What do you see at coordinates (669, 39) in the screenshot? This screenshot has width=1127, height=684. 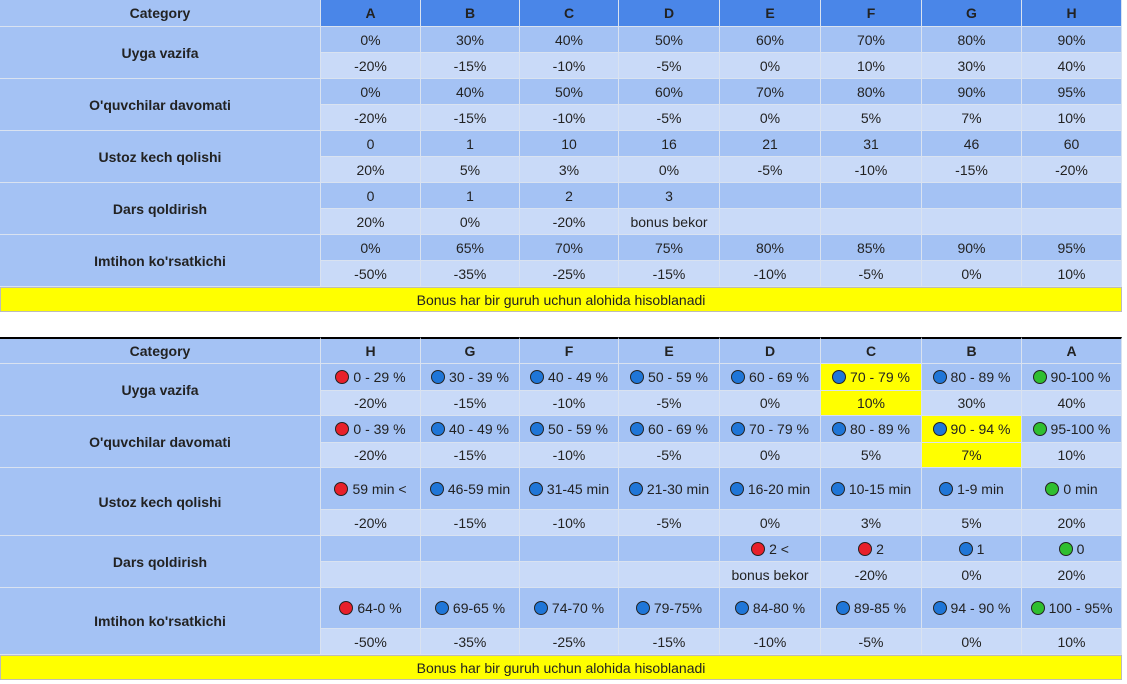 I see `cell-text: 50%` at bounding box center [669, 39].